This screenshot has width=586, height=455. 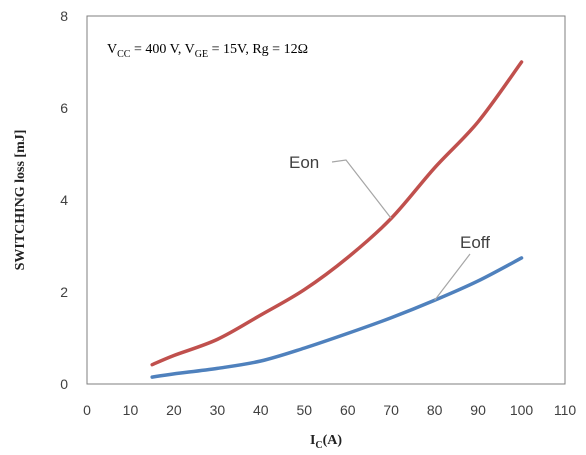 What do you see at coordinates (391, 410) in the screenshot?
I see `x-tick-label: 70` at bounding box center [391, 410].